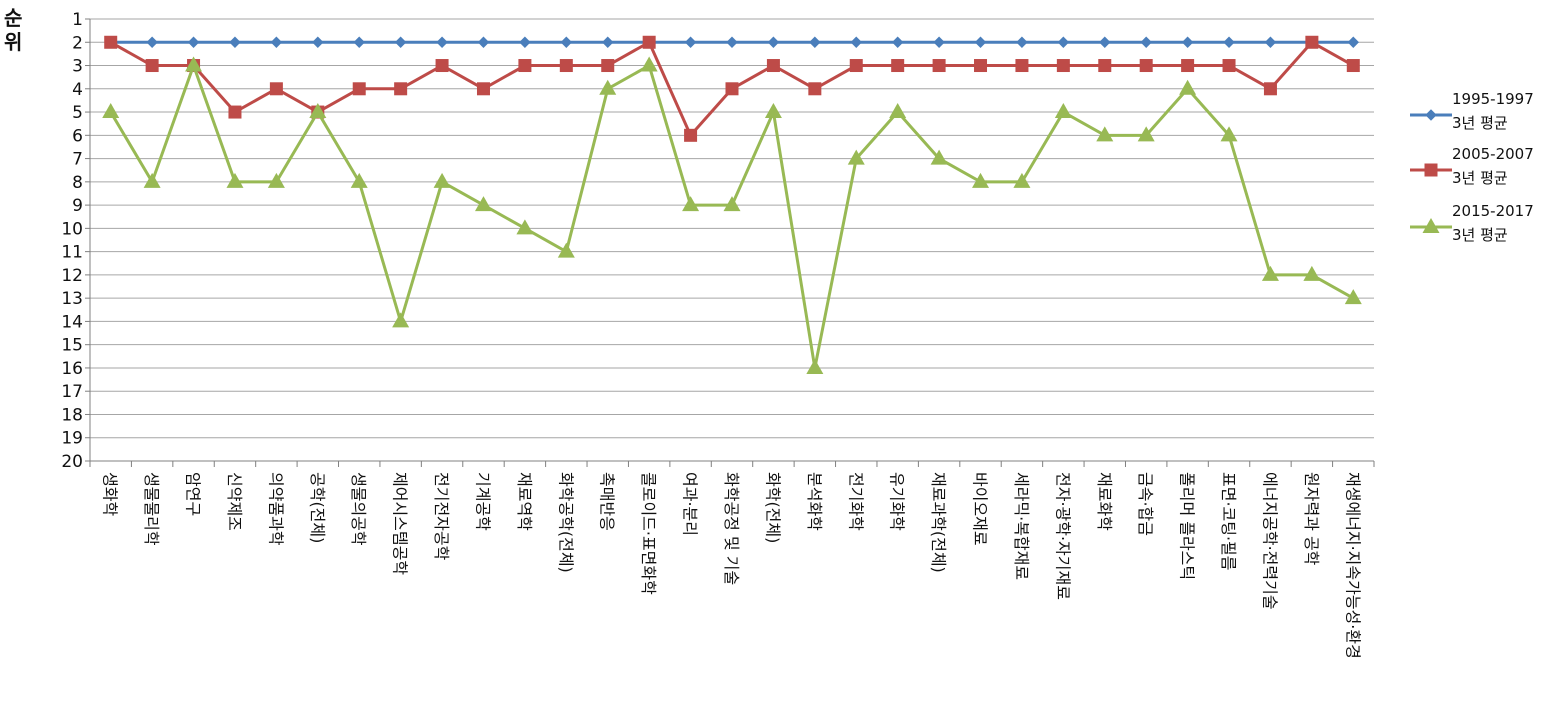 The height and width of the screenshot is (720, 1568). Describe the element at coordinates (72, 415) in the screenshot. I see `y-tick-label: 18` at that location.